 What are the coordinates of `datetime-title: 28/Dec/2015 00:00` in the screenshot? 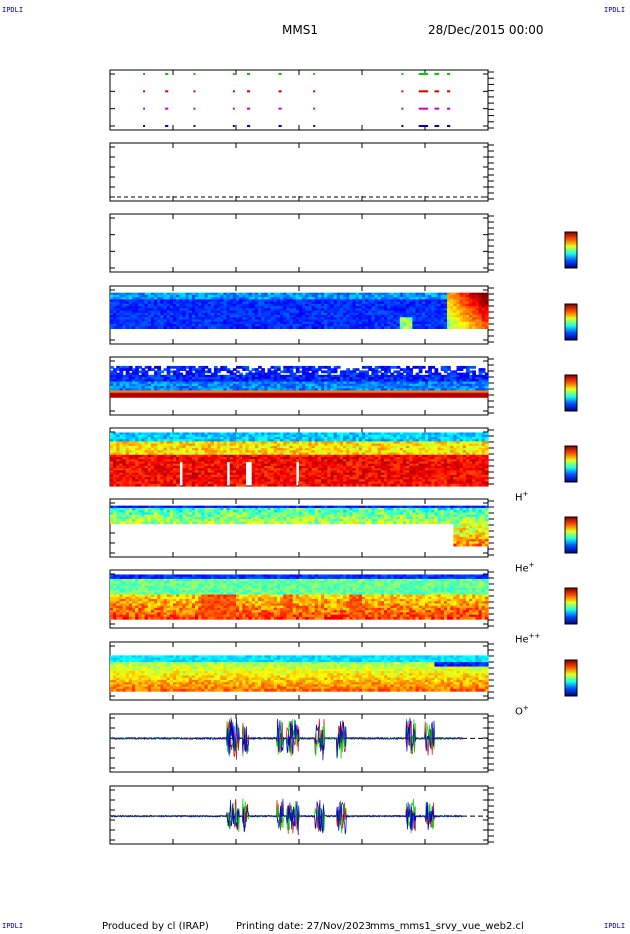 It's located at (486, 30).